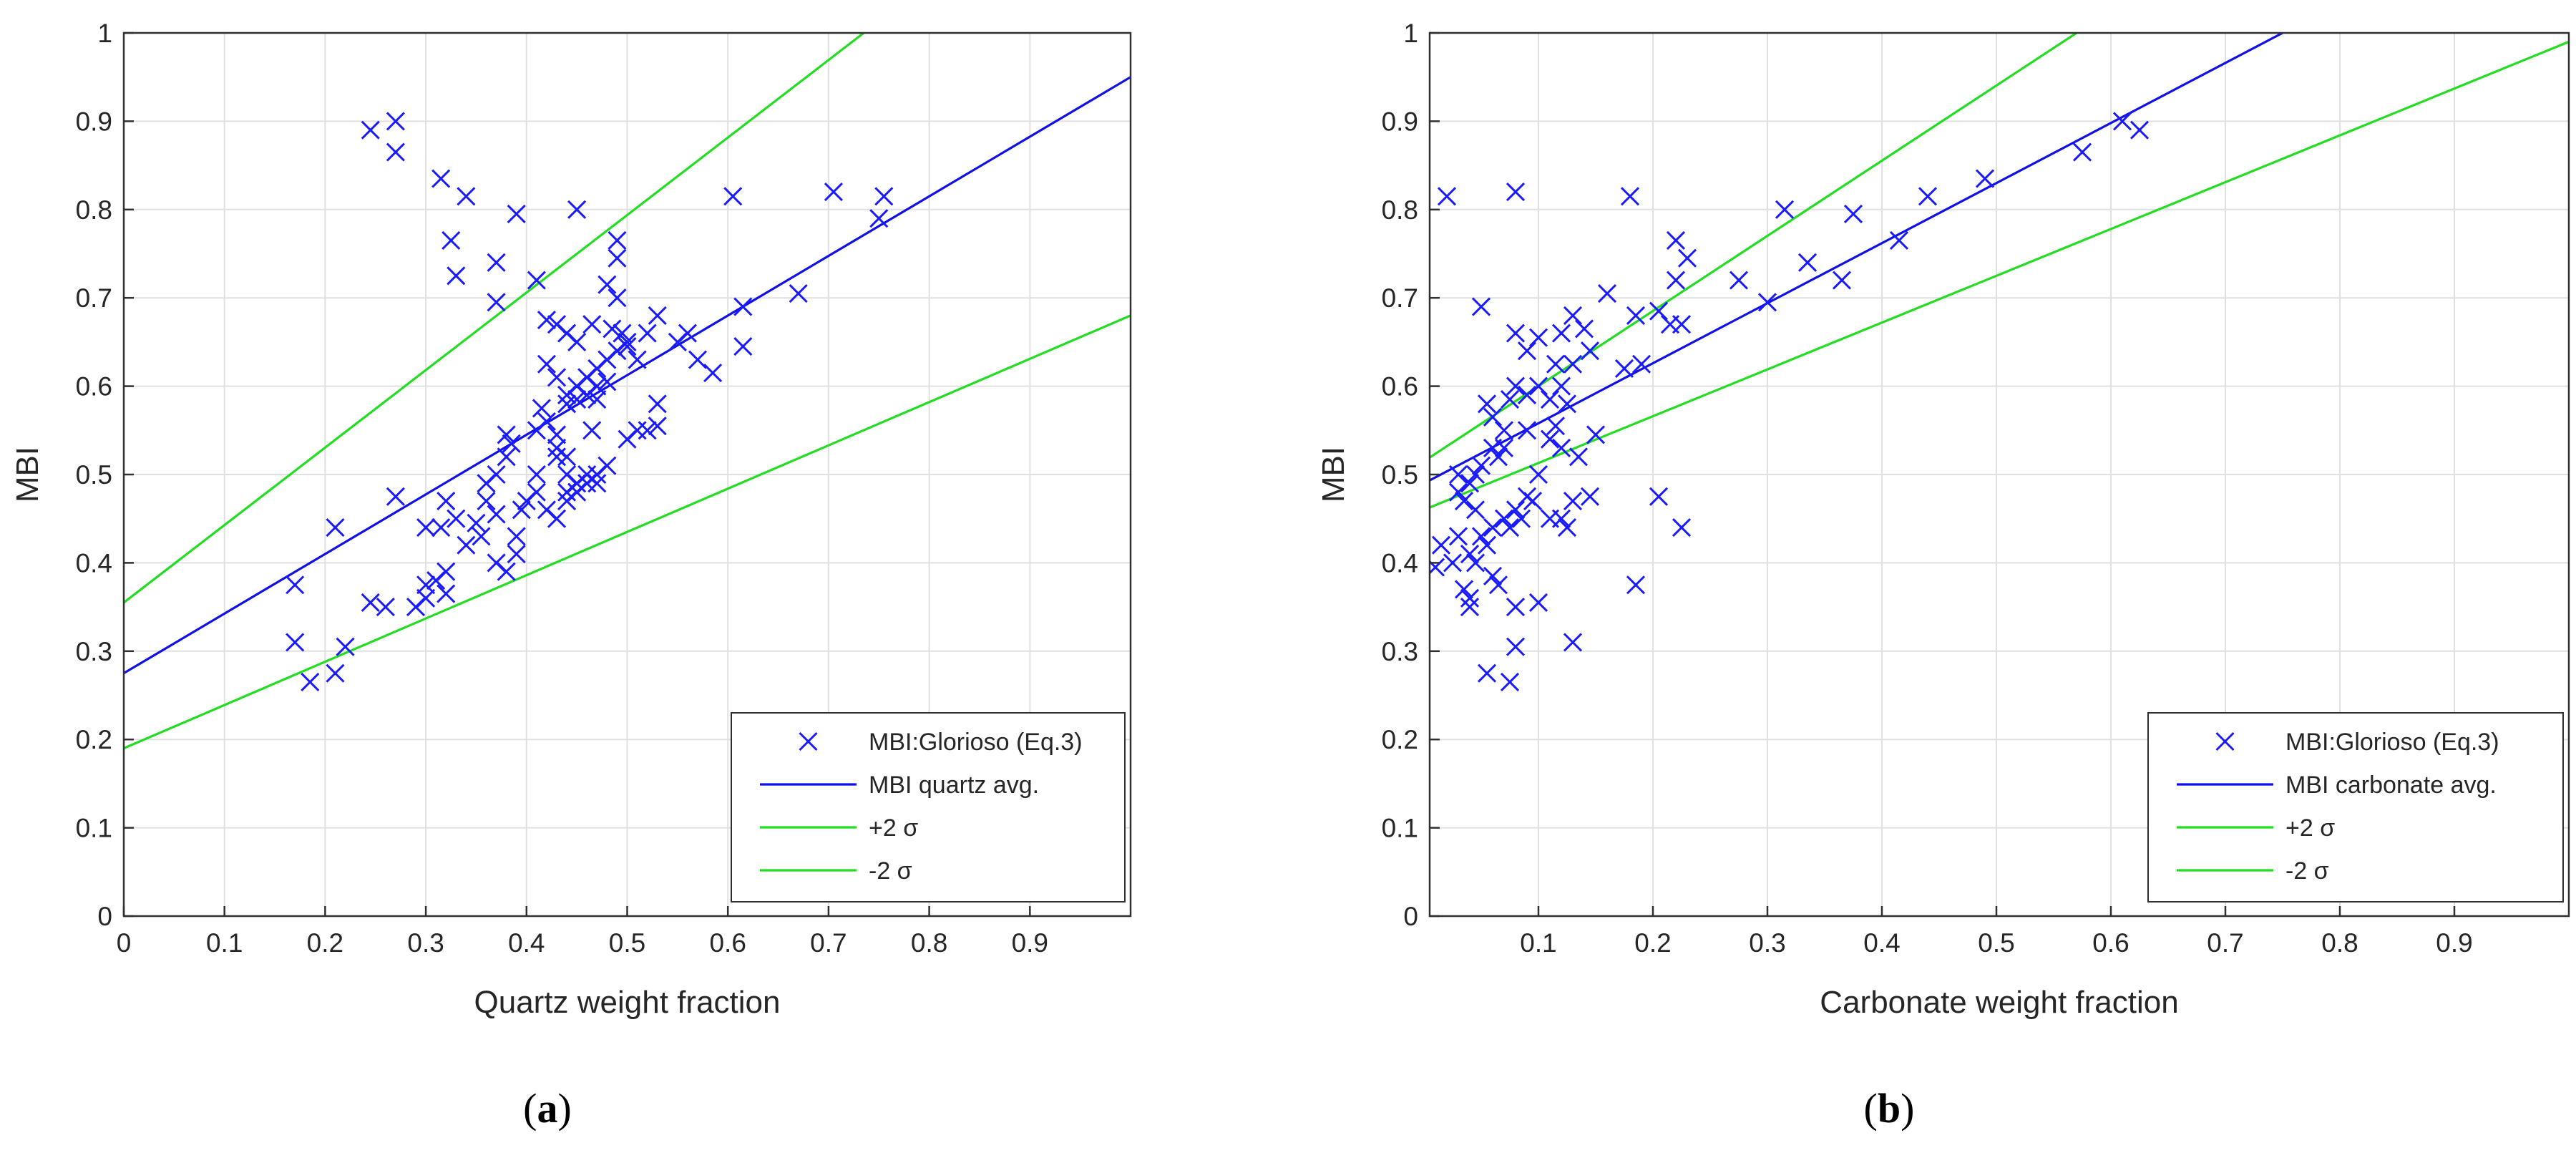 The height and width of the screenshot is (1153, 2576). I want to click on legend-entry-label: MBI quartz avg., so click(954, 785).